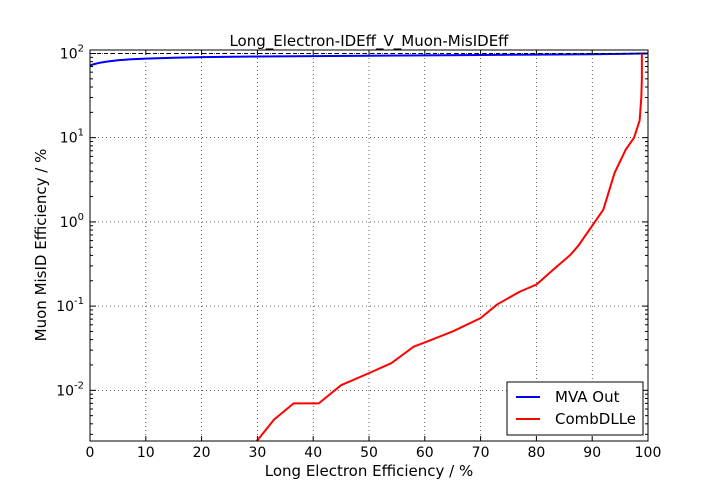  I want to click on y-tick-label: 10⁻², so click(70, 389).